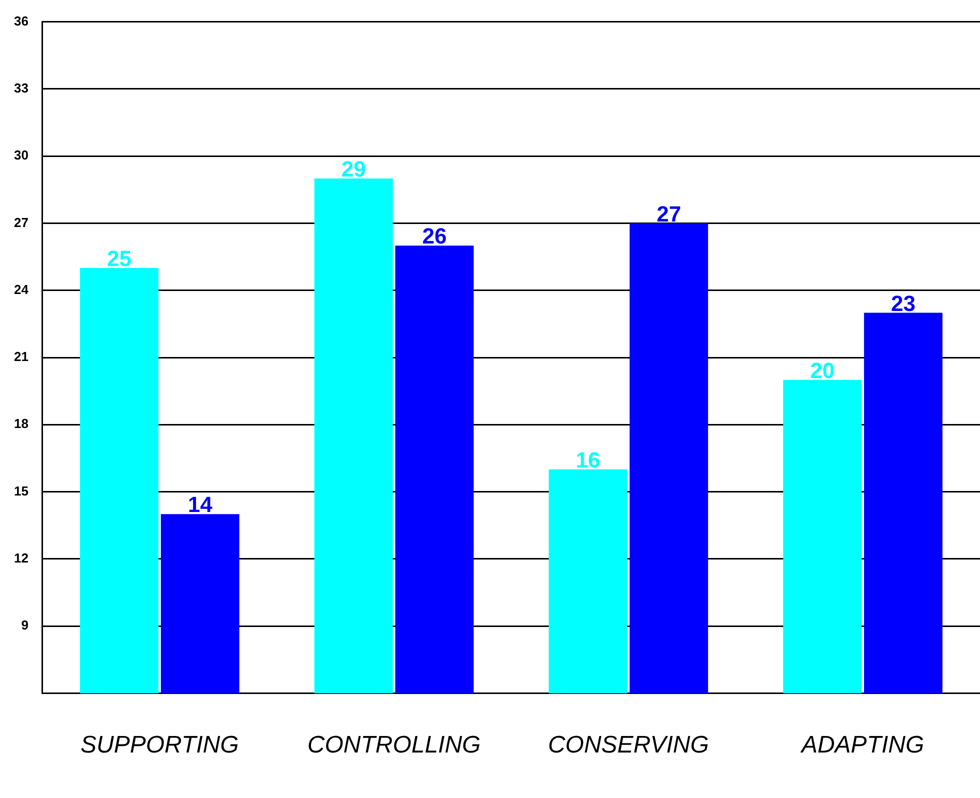 This screenshot has height=798, width=980. Describe the element at coordinates (119, 259) in the screenshot. I see `data-label: 25` at that location.